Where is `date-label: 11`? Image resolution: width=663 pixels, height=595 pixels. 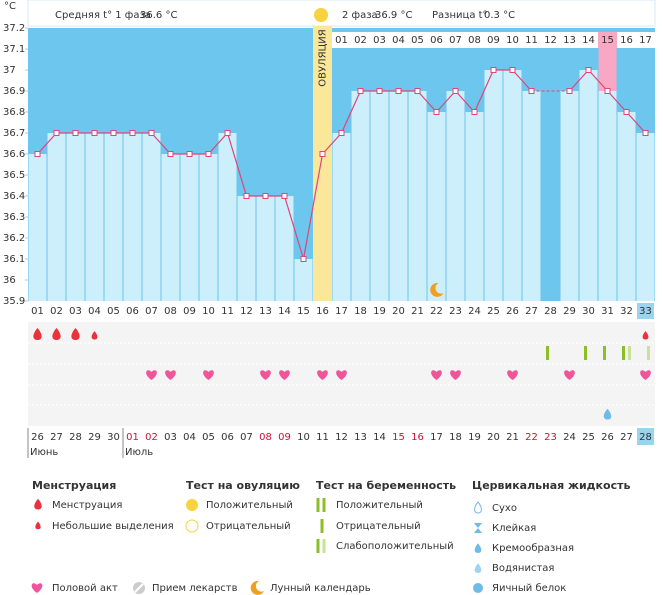 date-label: 11 is located at coordinates (322, 437).